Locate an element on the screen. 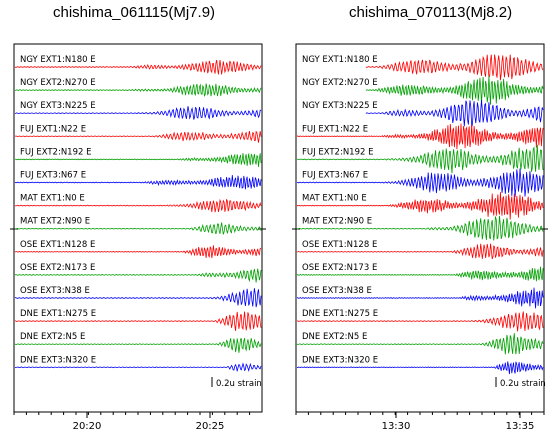  right-chart-title: chishima_070113(Mj8.2) is located at coordinates (431, 12).